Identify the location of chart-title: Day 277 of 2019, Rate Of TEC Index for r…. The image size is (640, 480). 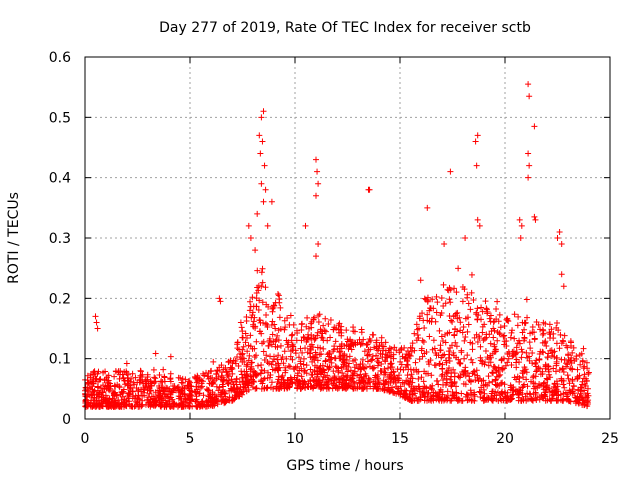
(345, 28).